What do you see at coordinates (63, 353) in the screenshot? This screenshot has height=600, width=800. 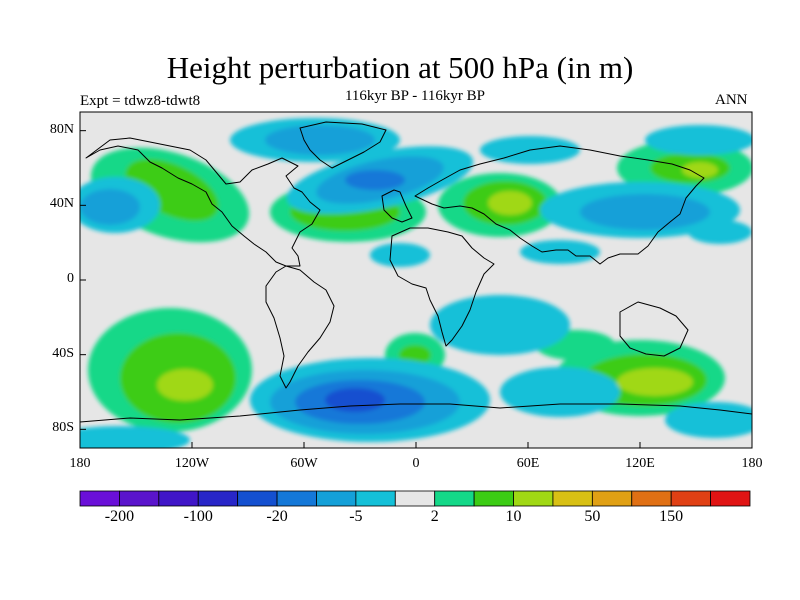 I see `lat-tick-label: 40S` at bounding box center [63, 353].